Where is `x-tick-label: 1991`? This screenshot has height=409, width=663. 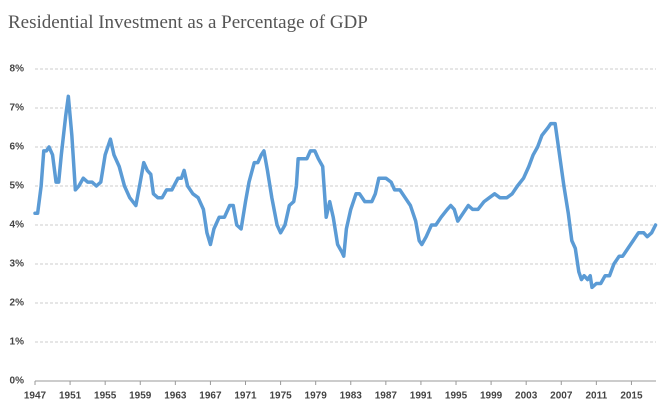 x-tick-label: 1991 is located at coordinates (421, 396).